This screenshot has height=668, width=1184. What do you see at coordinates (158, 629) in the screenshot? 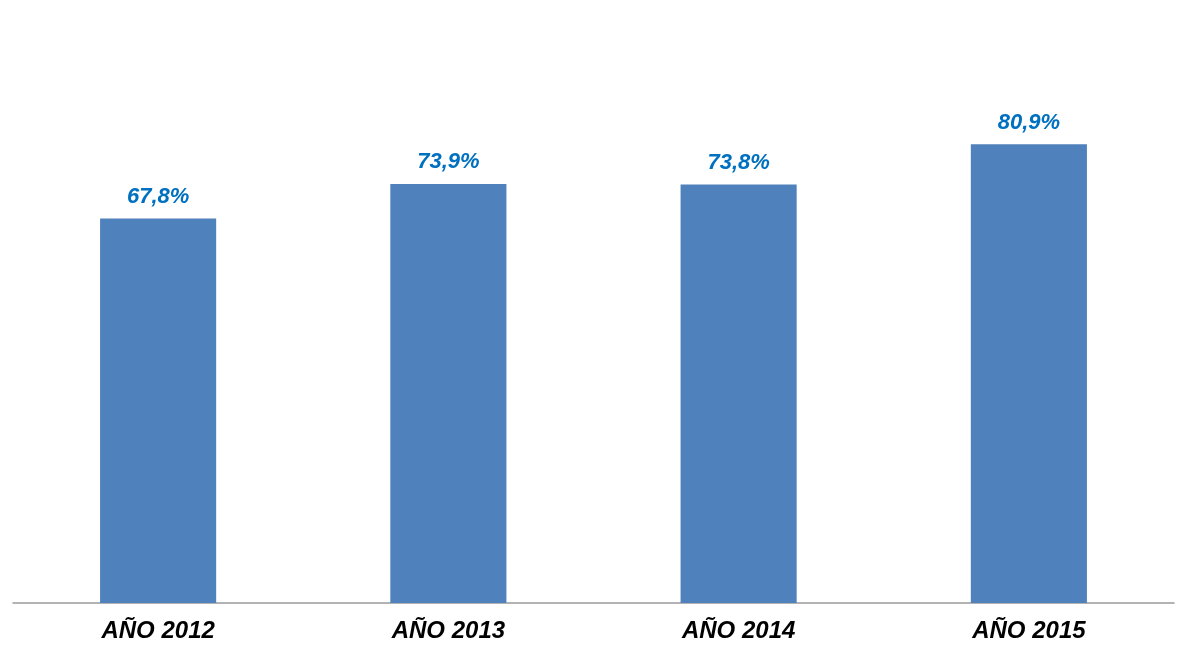
I see `x-tick-label: AÑO 2012` at bounding box center [158, 629].